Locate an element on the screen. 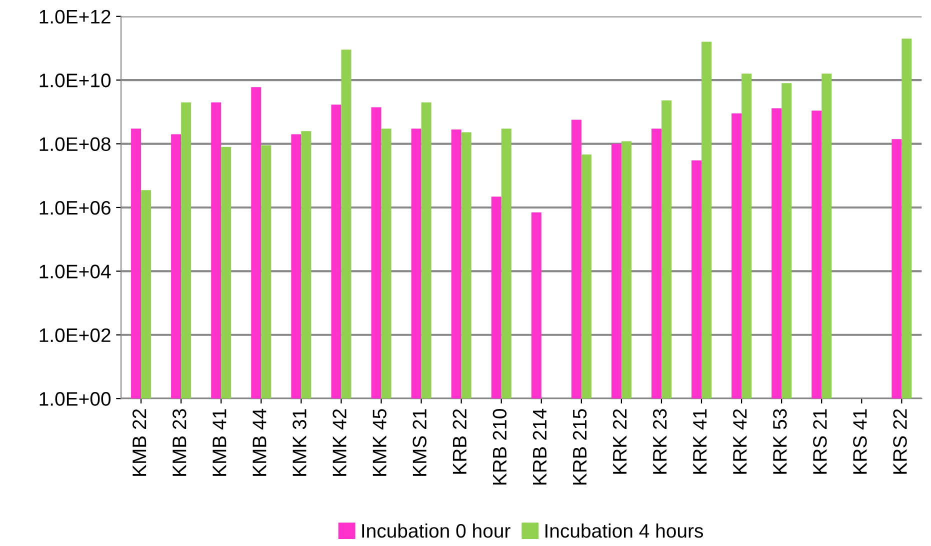 Image resolution: width=931 pixels, height=546 pixels. x-tick-label: KRS 21 is located at coordinates (820, 441).